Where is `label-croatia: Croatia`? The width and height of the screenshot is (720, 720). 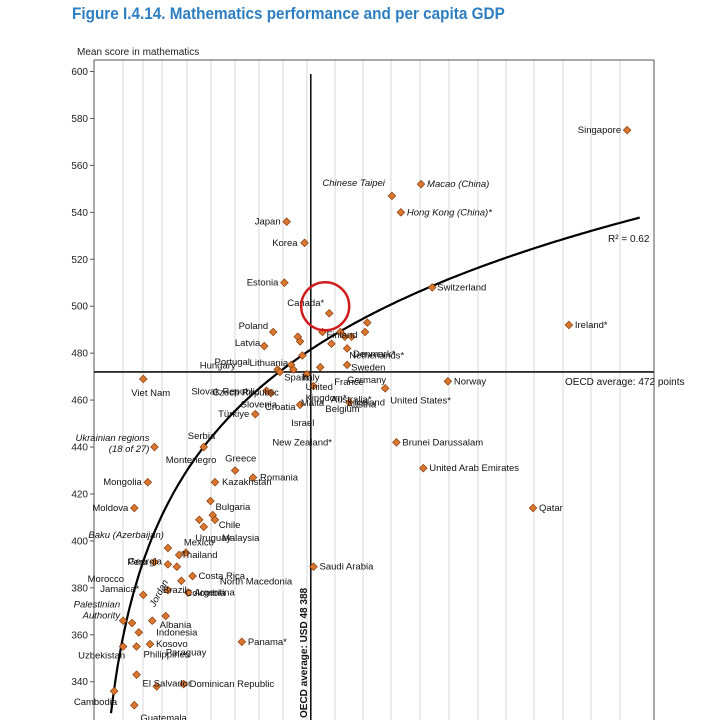 label-croatia: Croatia is located at coordinates (280, 407).